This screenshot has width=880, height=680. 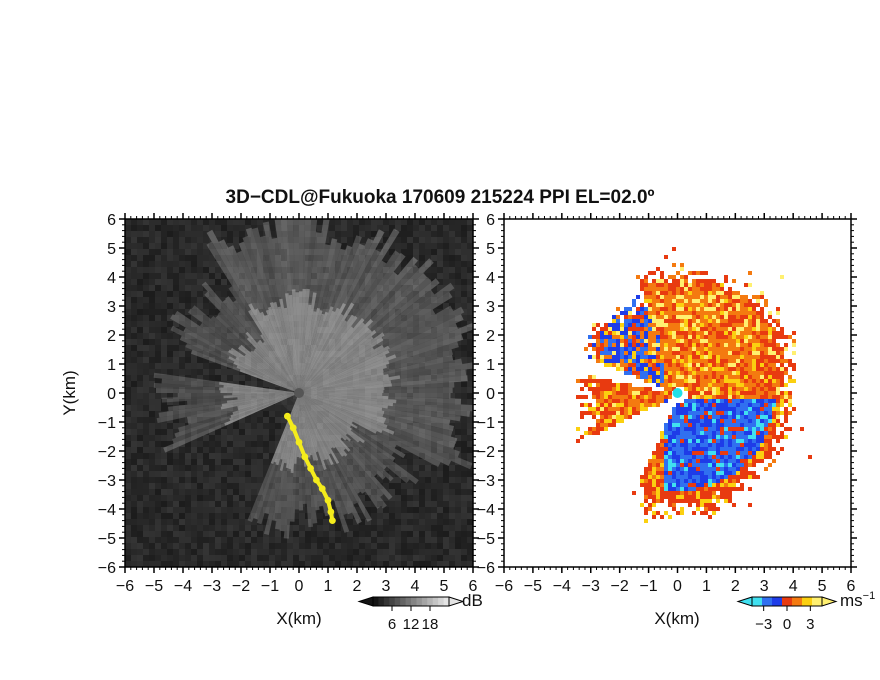 I want to click on velocity-colorbar: −3 0 3, so click(x=787, y=614).